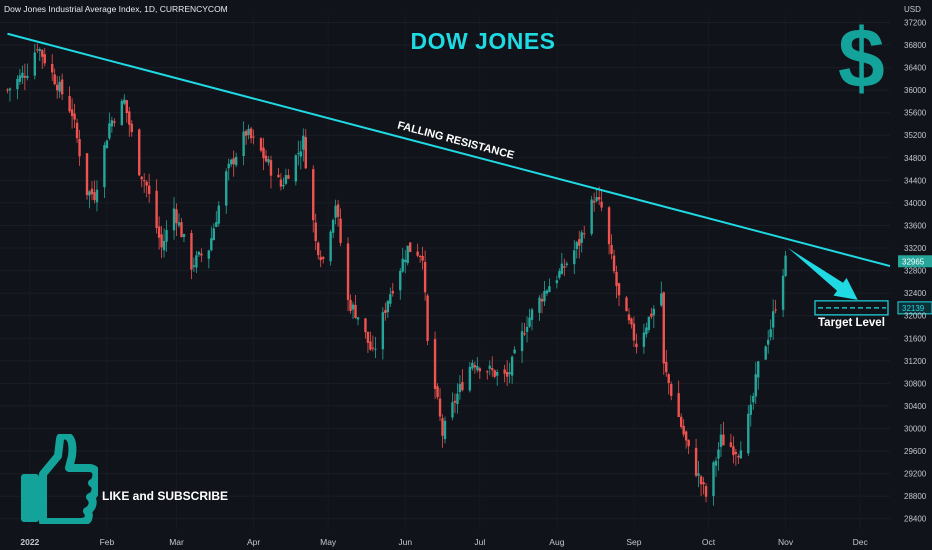 The image size is (932, 550). I want to click on target-level-label: Target Level, so click(851, 323).